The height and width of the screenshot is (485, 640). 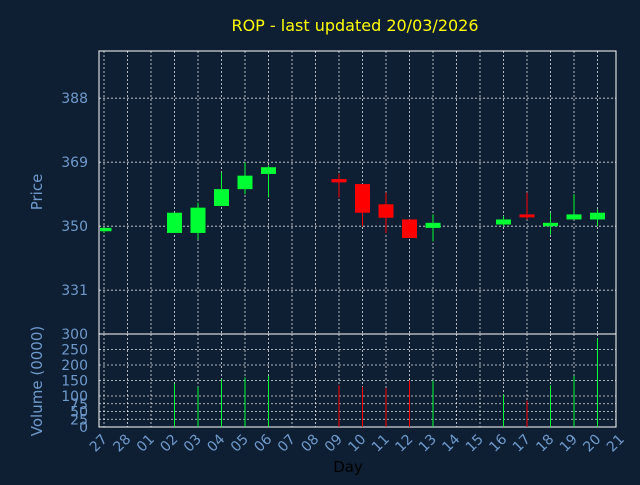 I want to click on x-tick-label: 06, so click(x=263, y=443).